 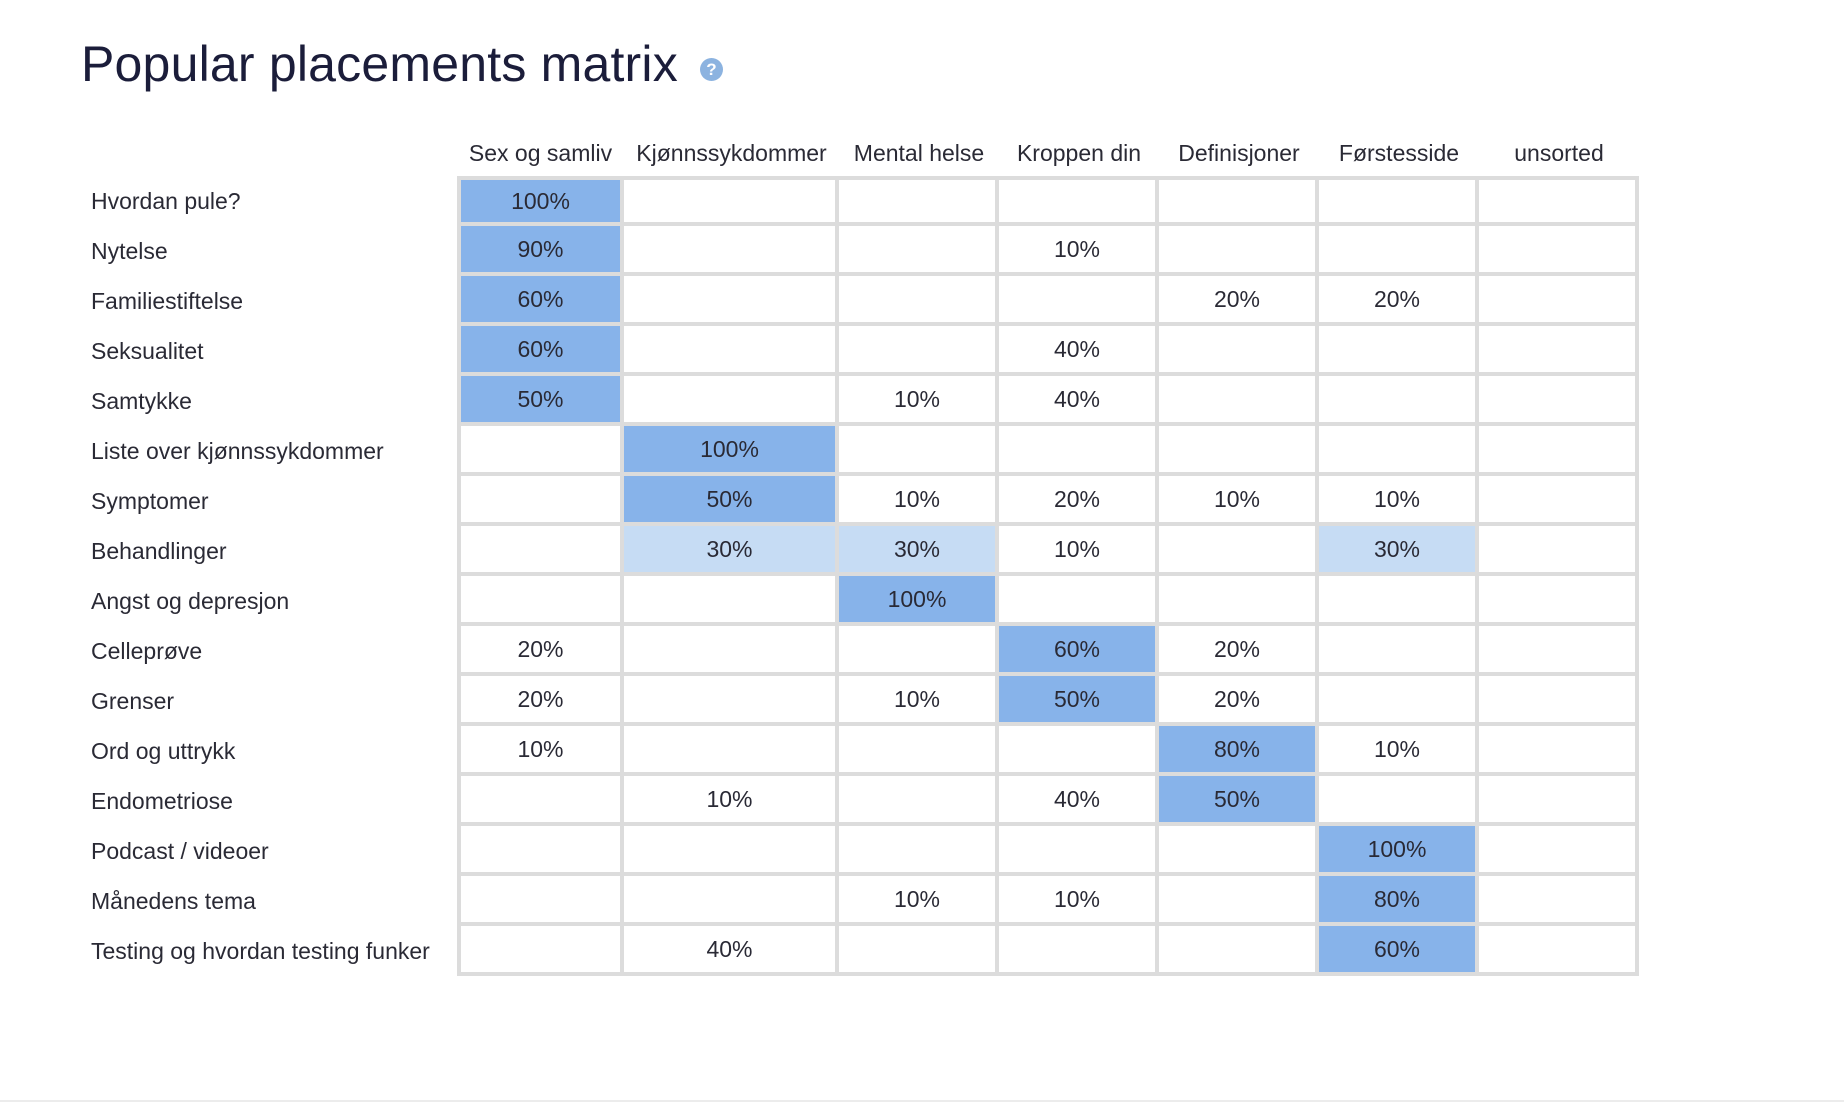 I want to click on matrix-cell: 90%, so click(x=540, y=251).